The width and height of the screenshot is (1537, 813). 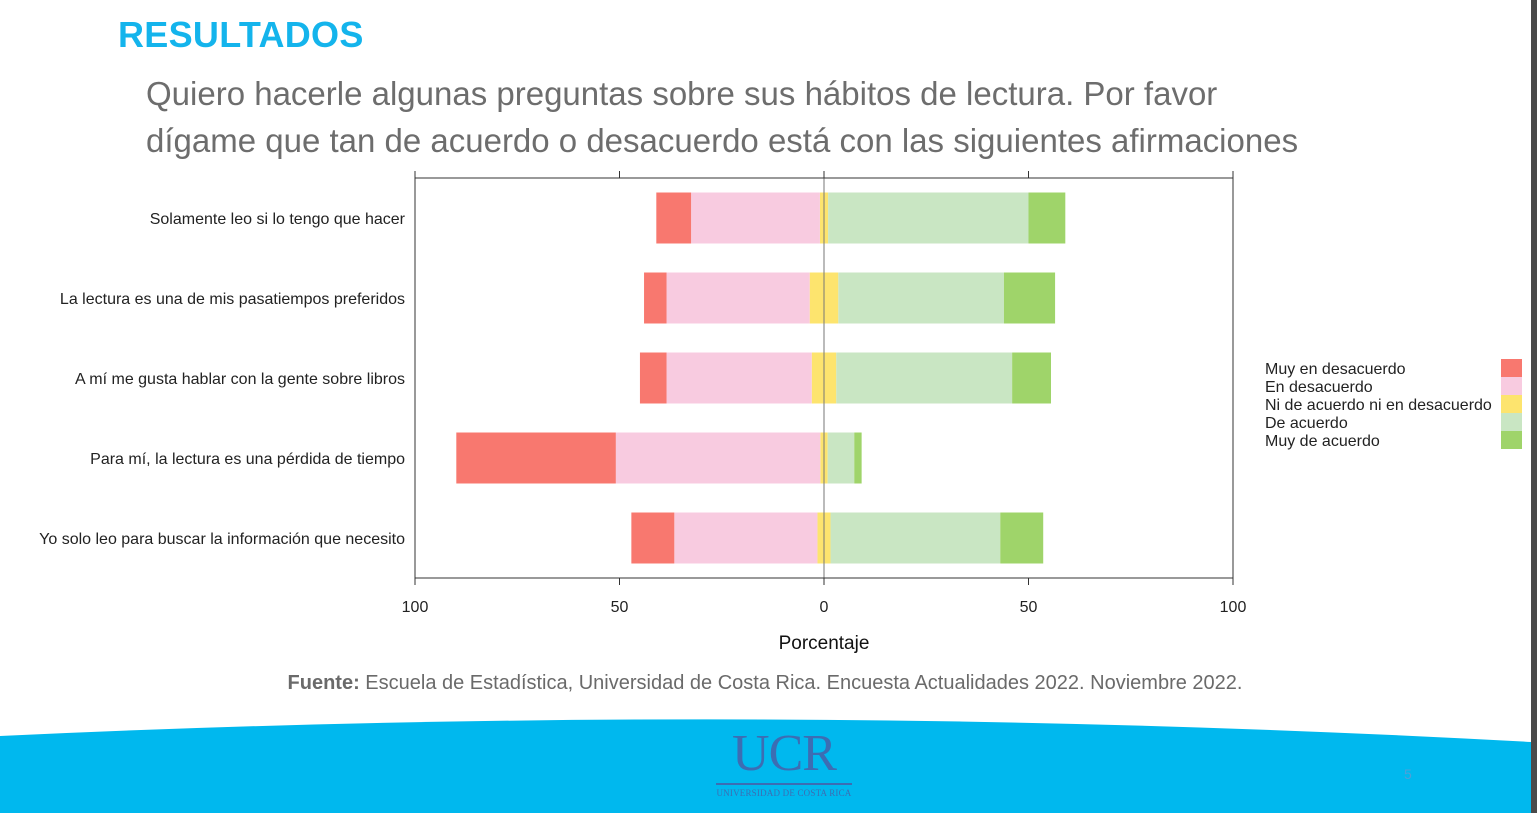 I want to click on logo-subtext: UNIVERSIDAD DE COSTA RICA, so click(x=784, y=793).